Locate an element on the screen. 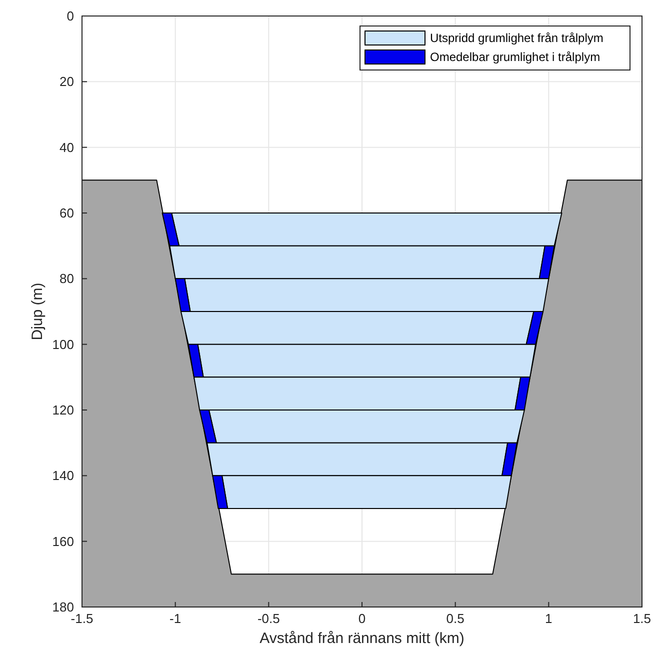 Image resolution: width=659 pixels, height=668 pixels. x-tick-label: 1 is located at coordinates (548, 618).